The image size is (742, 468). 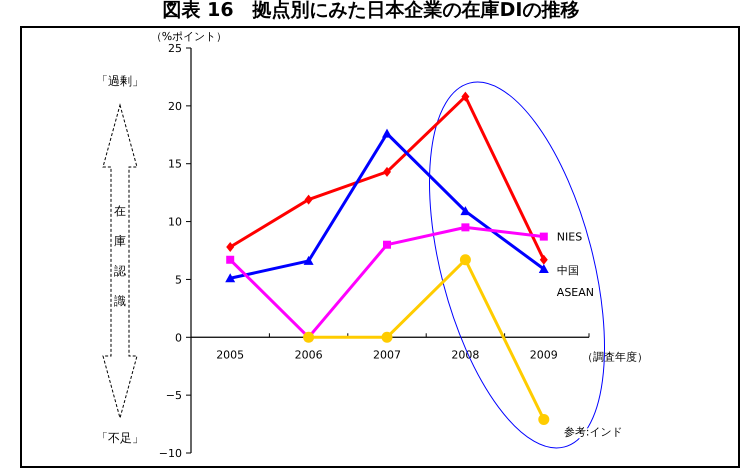 What do you see at coordinates (567, 270) in the screenshot?
I see `series-label: 中国` at bounding box center [567, 270].